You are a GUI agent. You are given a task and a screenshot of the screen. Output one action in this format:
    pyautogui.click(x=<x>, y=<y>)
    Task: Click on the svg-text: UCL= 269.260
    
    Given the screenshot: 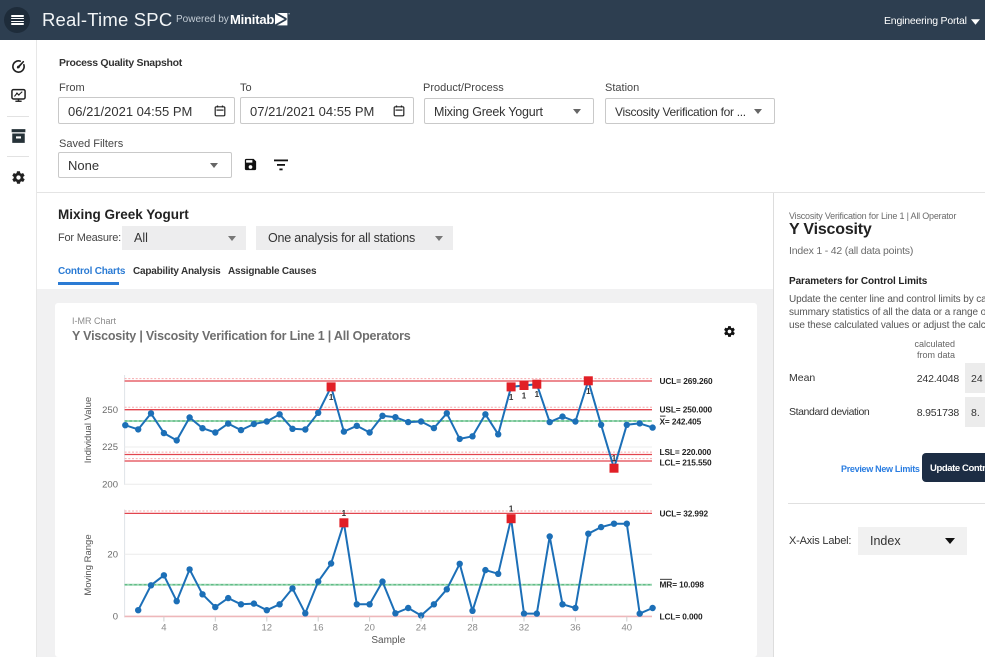 What is the action you would take?
    pyautogui.click(x=686, y=381)
    